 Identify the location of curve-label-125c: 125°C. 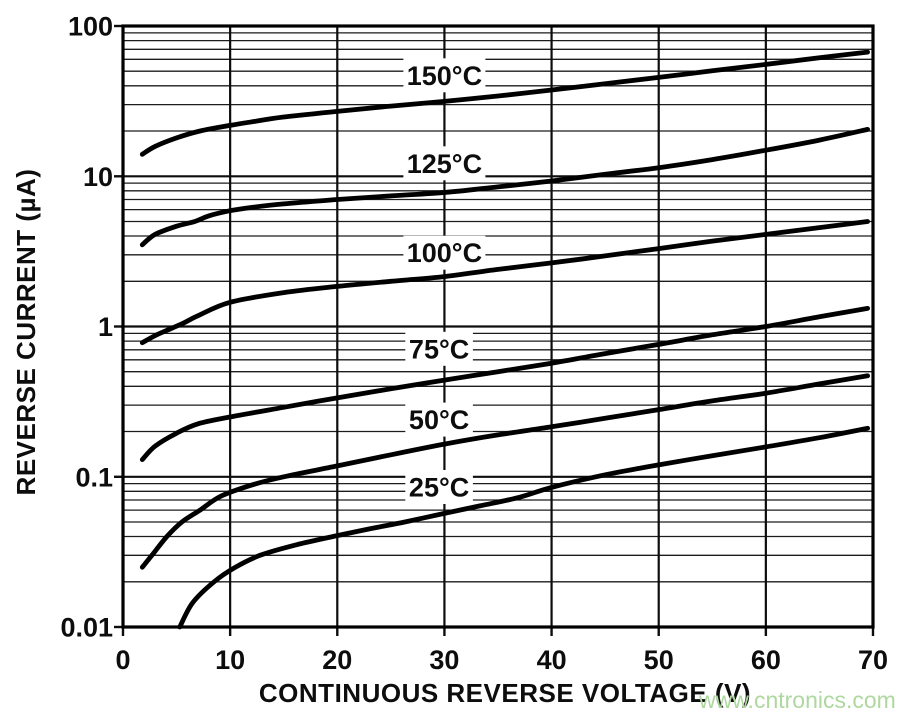
(444, 163).